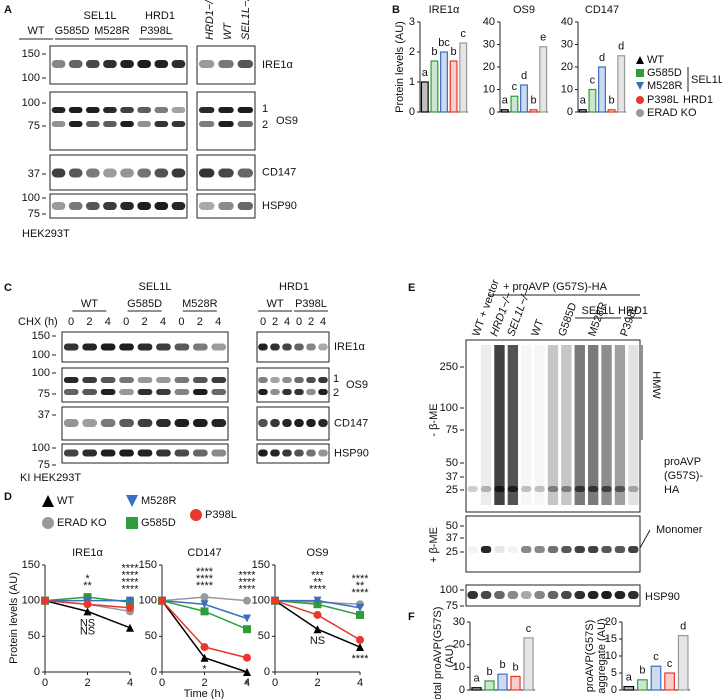  Describe the element at coordinates (583, 101) in the screenshot. I see `significance-letter: a` at that location.